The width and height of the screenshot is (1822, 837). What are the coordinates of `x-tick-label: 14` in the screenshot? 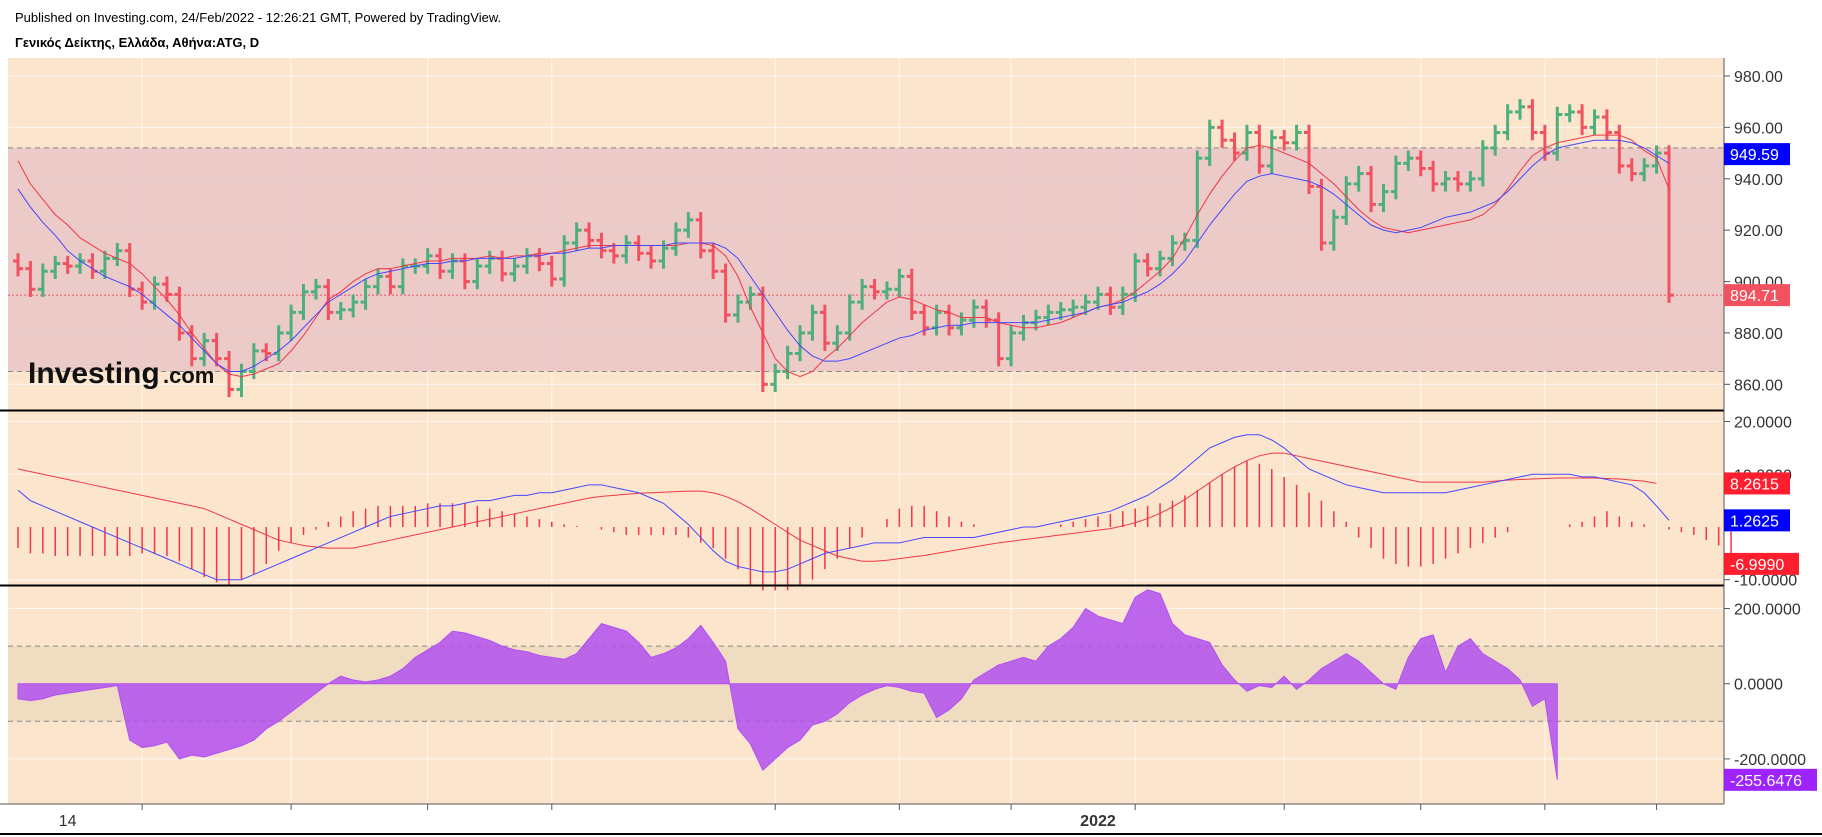 It's located at (68, 821).